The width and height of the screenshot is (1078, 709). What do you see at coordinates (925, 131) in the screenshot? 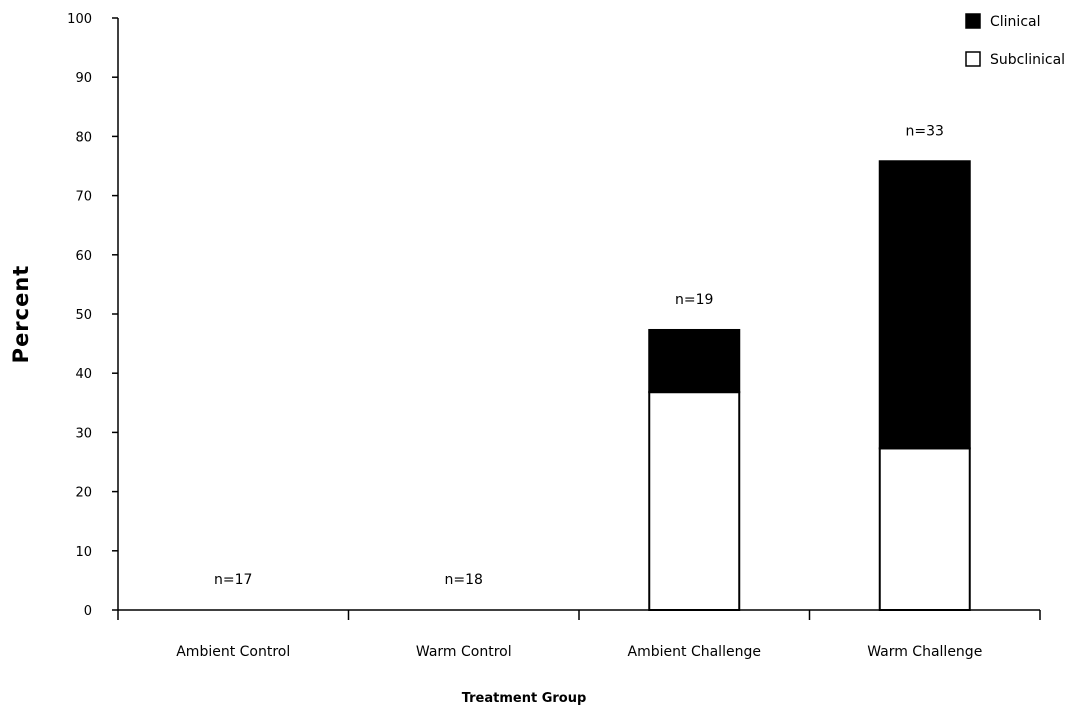
I see `n-label: n=33` at bounding box center [925, 131].